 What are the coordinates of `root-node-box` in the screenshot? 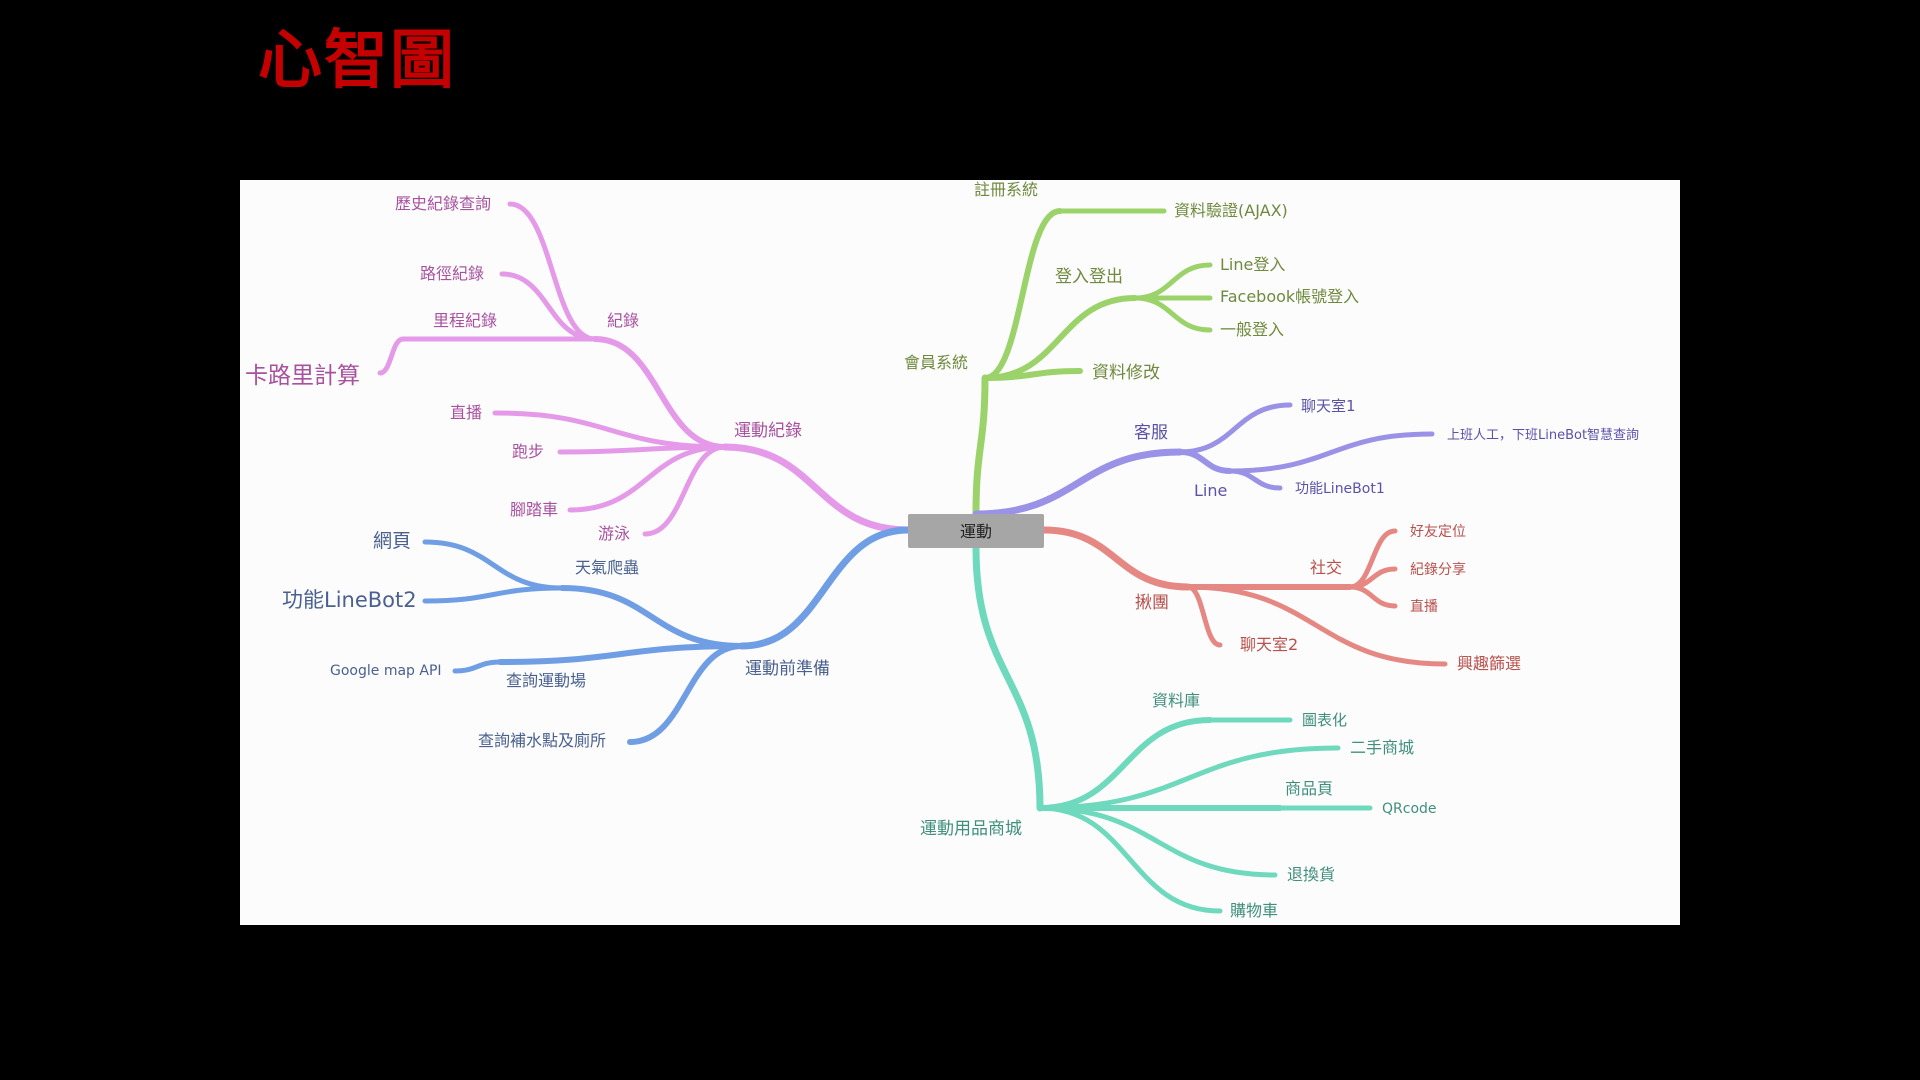 It's located at (976, 531).